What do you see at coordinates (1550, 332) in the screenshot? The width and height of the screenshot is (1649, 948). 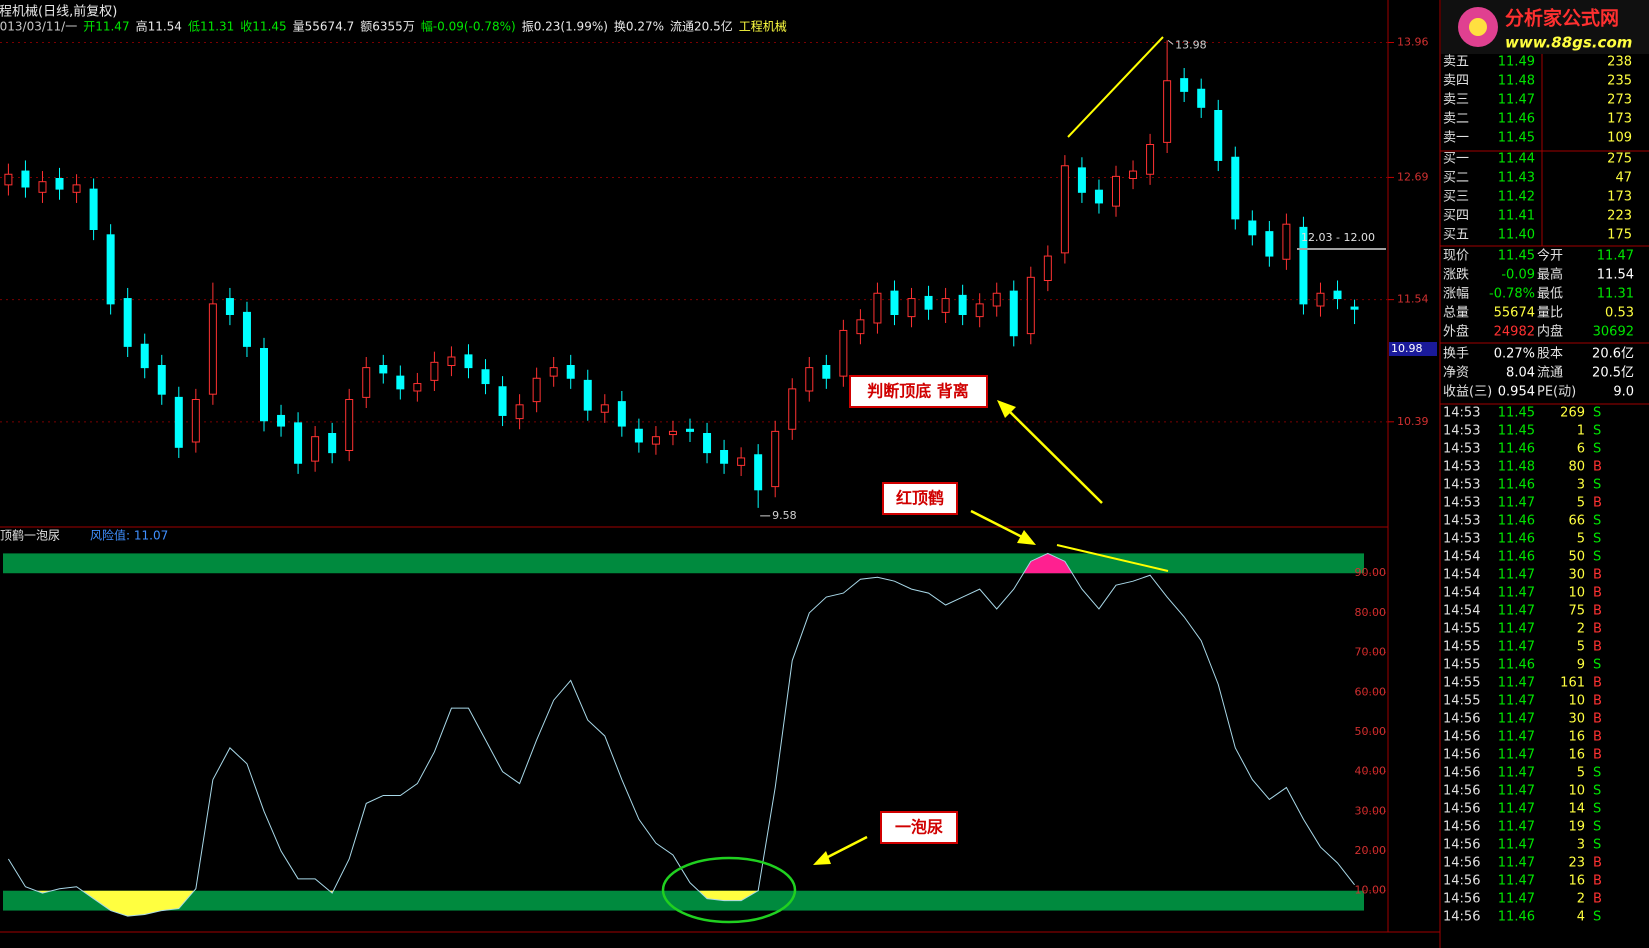 I see `stat-label: 内盘` at bounding box center [1550, 332].